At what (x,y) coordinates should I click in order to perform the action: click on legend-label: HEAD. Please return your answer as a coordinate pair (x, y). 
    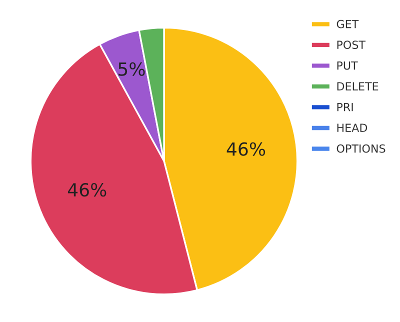
    Looking at the image, I should click on (352, 128).